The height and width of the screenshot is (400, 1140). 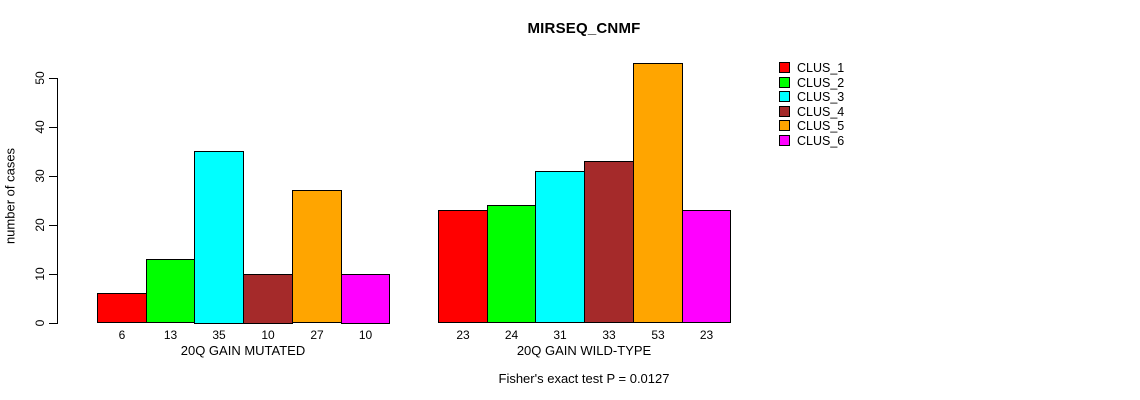 I want to click on group-axis-label: 20Q GAIN WILD-TYPE, so click(x=584, y=350).